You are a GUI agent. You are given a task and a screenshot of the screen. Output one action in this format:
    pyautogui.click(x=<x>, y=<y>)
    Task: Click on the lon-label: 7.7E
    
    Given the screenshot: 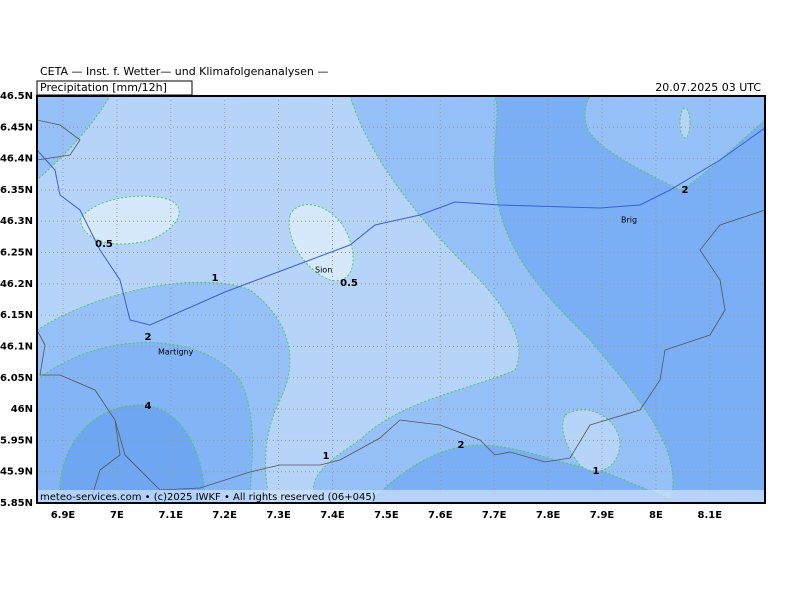 What is the action you would take?
    pyautogui.click(x=494, y=515)
    